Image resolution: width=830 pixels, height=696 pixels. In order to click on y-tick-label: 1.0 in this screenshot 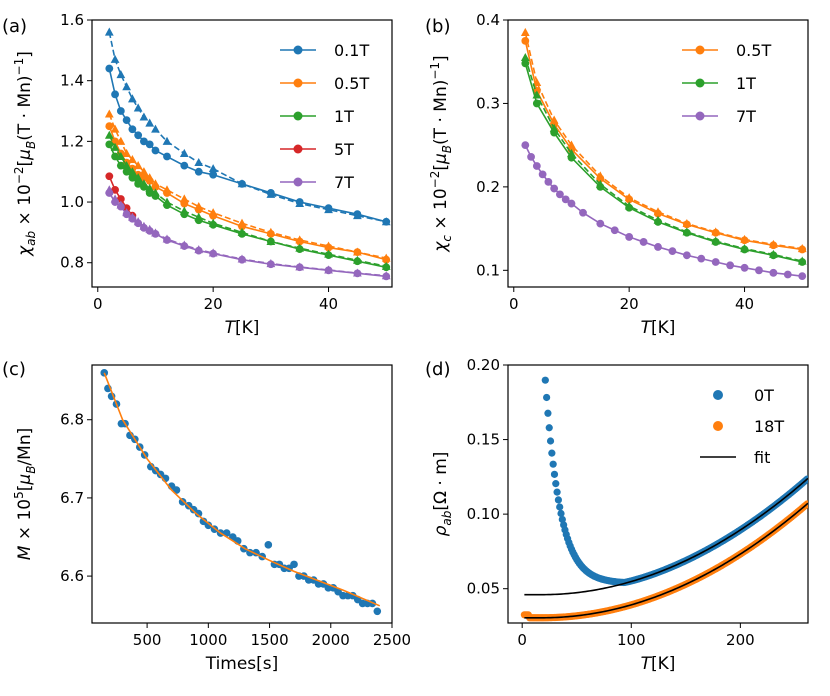, I will do `click(72, 202)`.